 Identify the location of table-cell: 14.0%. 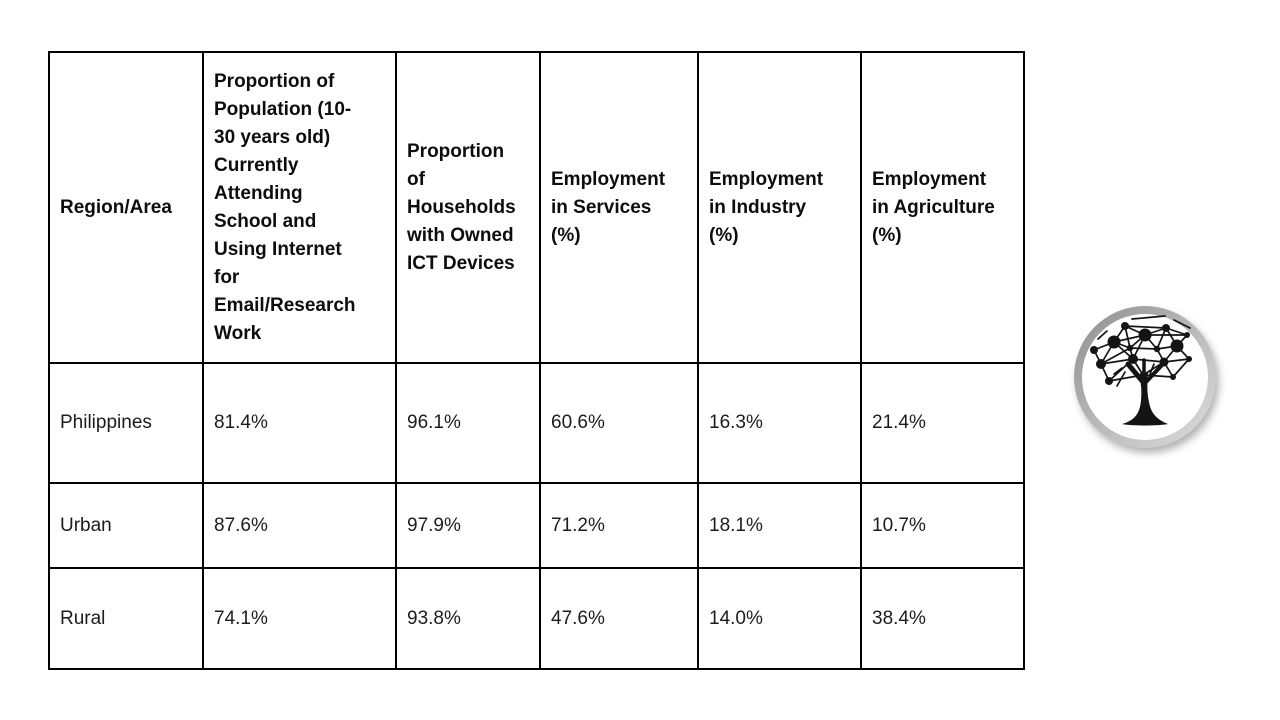
(779, 618).